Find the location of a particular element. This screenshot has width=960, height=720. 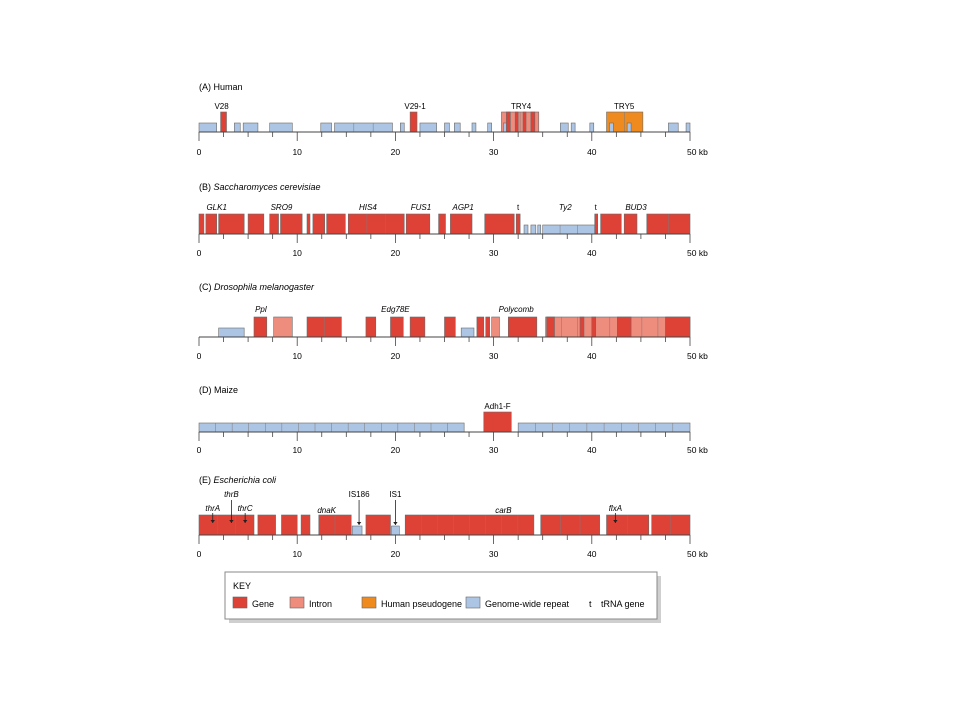

gene-label: AGP1 is located at coordinates (462, 207).